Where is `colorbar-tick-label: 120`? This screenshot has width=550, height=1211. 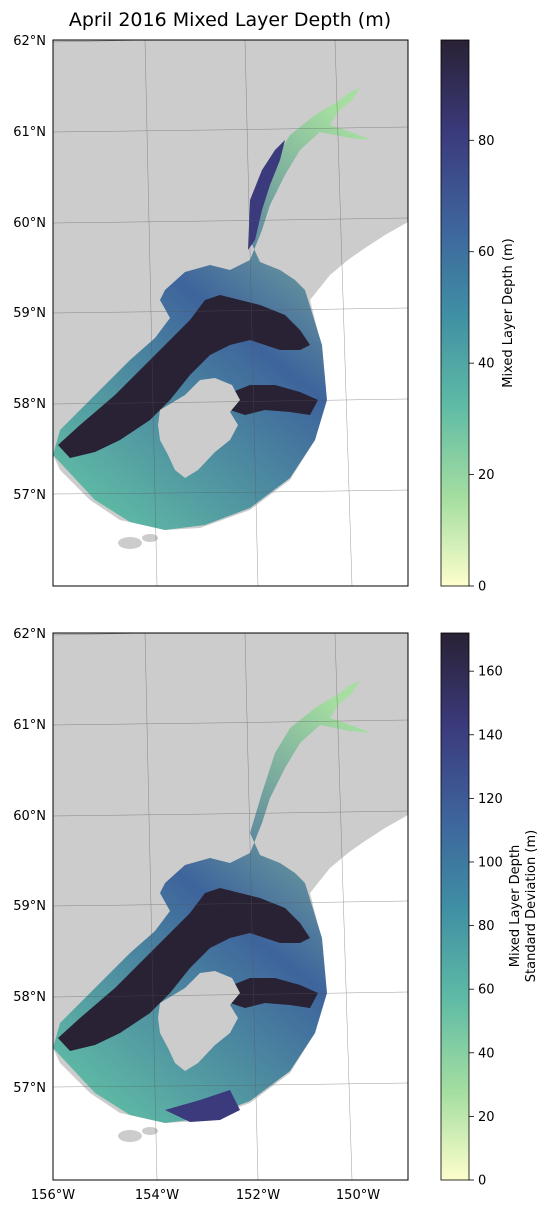
colorbar-tick-label: 120 is located at coordinates (490, 799).